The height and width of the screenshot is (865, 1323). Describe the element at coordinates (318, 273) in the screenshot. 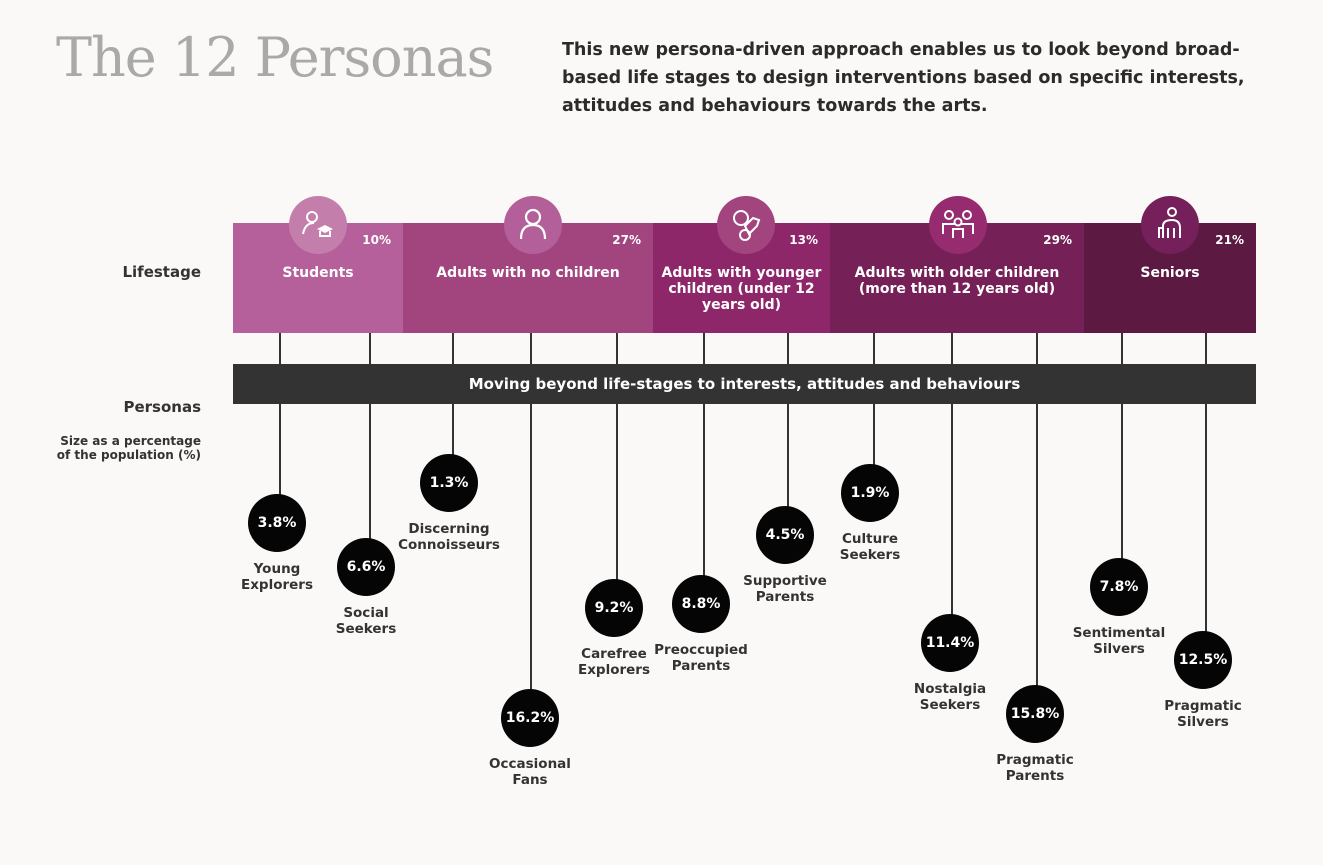

I see `lifestage-name: Students` at that location.